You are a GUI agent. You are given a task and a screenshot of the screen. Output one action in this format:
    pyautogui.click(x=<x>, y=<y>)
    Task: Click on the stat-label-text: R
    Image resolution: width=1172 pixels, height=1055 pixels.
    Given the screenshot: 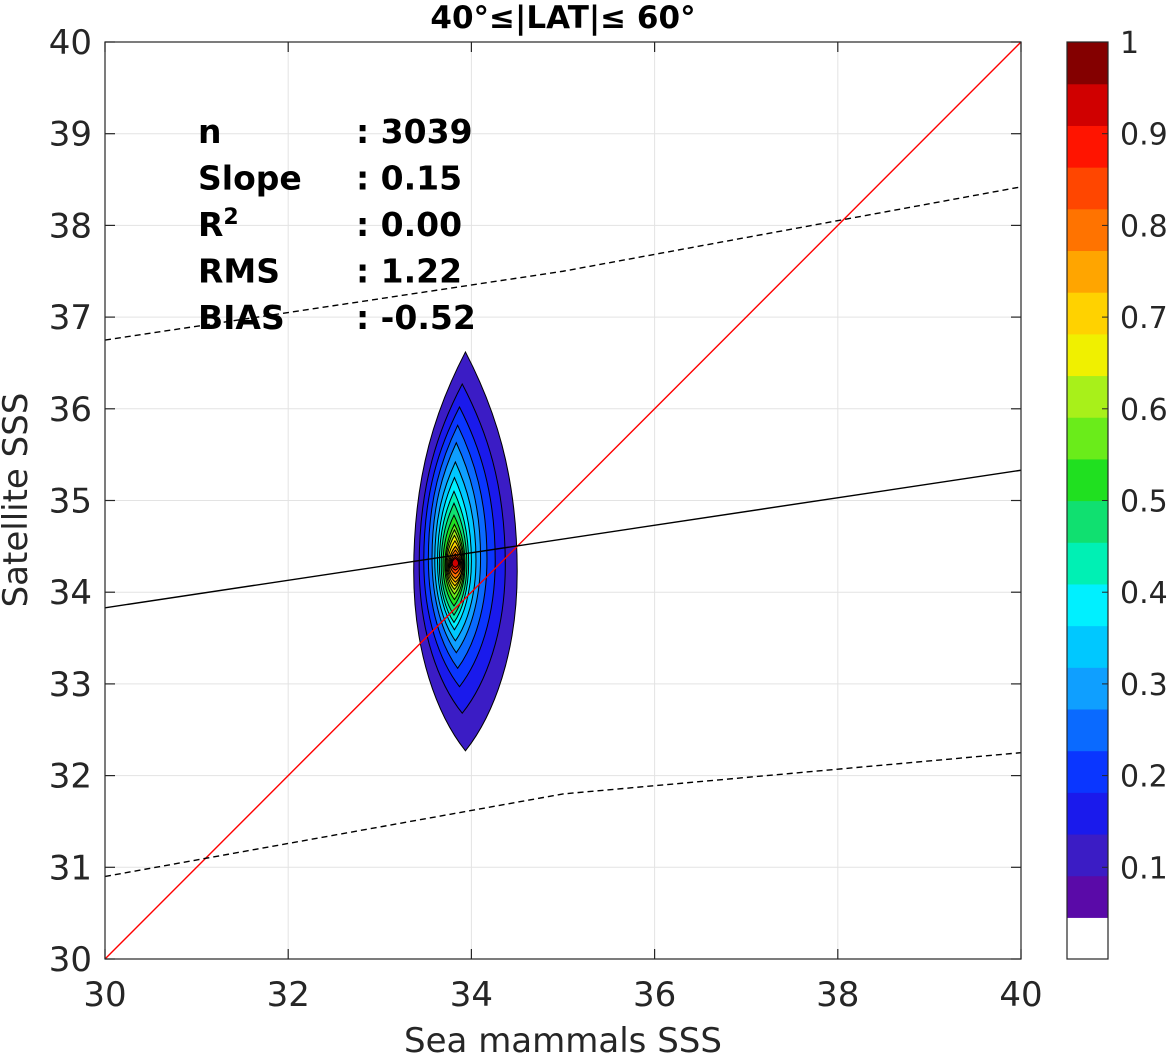 What is the action you would take?
    pyautogui.click(x=210, y=224)
    